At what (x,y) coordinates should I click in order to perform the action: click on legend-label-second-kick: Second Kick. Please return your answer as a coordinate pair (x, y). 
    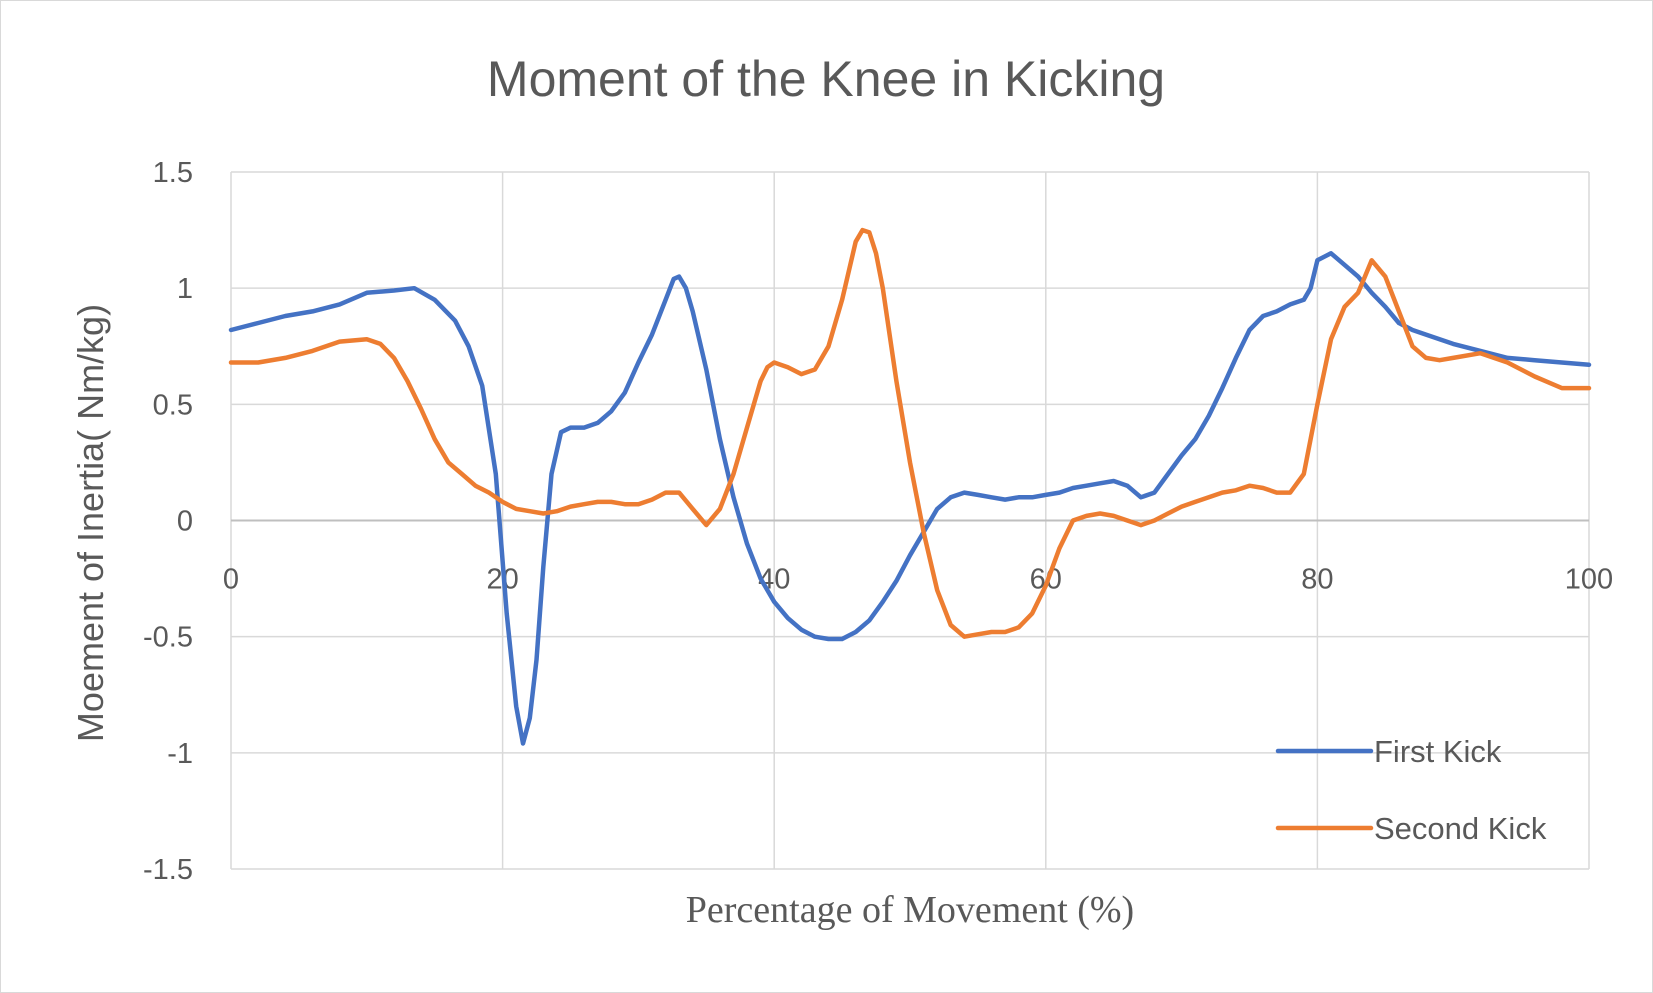
    Looking at the image, I should click on (1460, 828).